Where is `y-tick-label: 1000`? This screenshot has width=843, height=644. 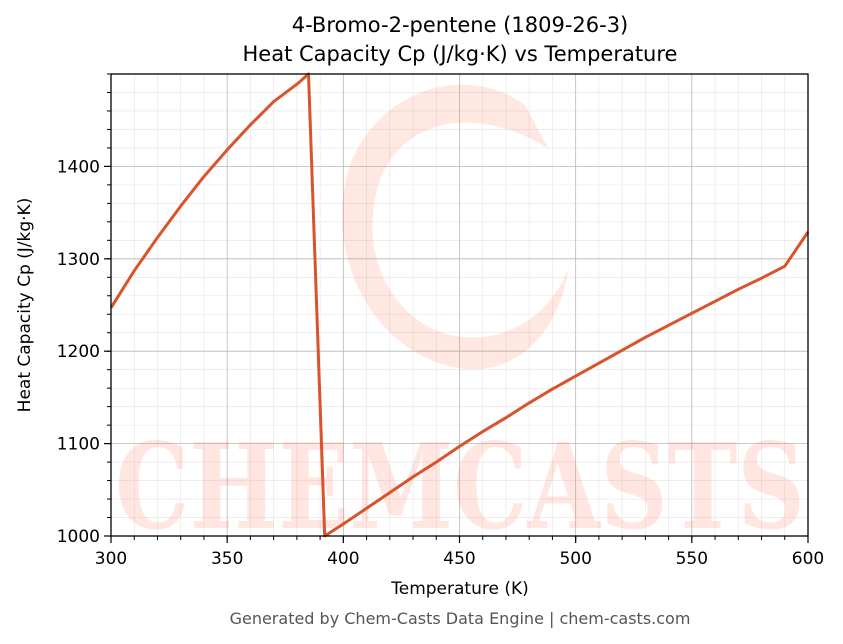 y-tick-label: 1000 is located at coordinates (78, 537).